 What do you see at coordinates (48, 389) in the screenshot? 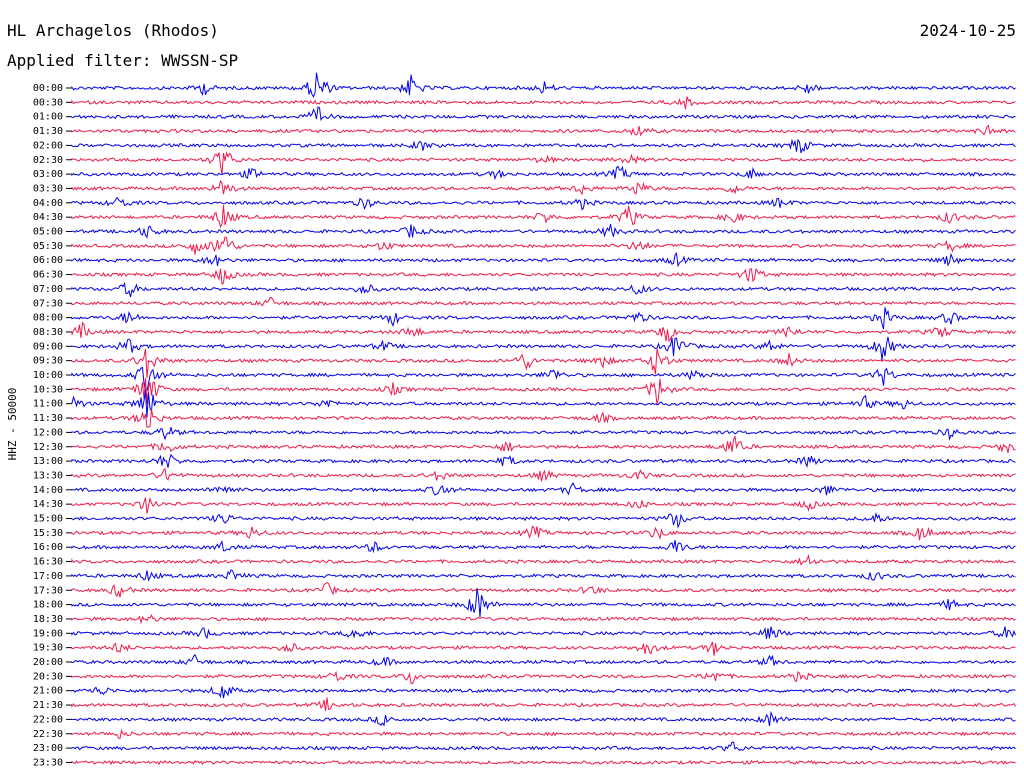
I see `row-time-label: 10:30` at bounding box center [48, 389].